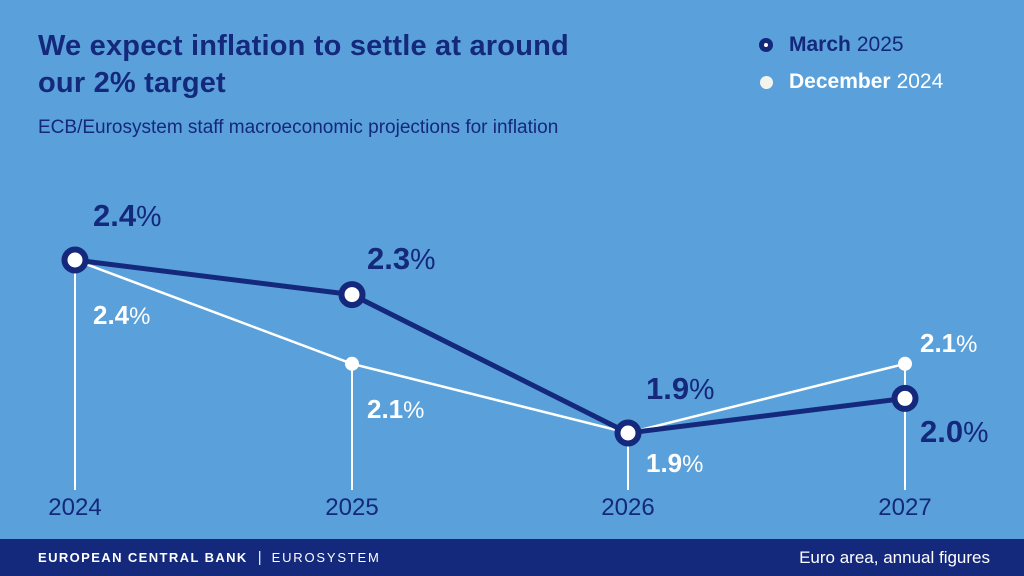 This screenshot has height=576, width=1024. What do you see at coordinates (680, 388) in the screenshot?
I see `march-value-label: 1.9%` at bounding box center [680, 388].